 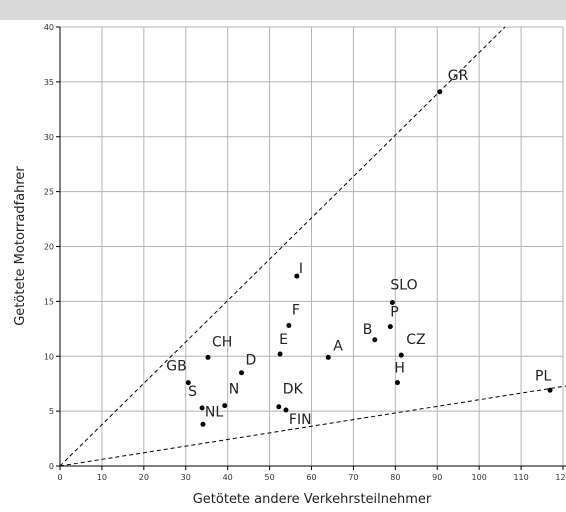 I want to click on point-label: DK, so click(x=293, y=390).